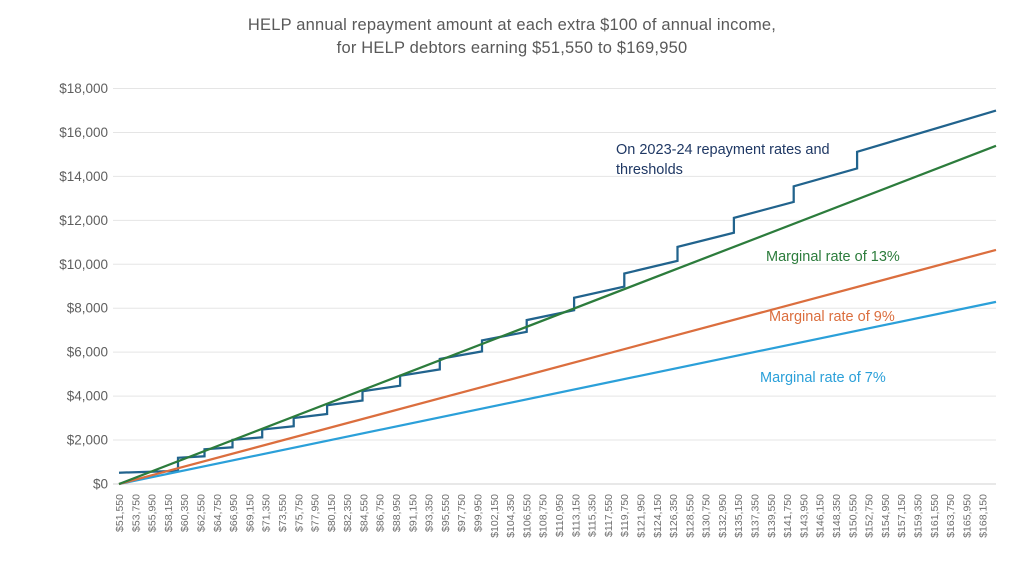 The width and height of the screenshot is (1024, 576). I want to click on x-tick-label: $126,350, so click(674, 516).